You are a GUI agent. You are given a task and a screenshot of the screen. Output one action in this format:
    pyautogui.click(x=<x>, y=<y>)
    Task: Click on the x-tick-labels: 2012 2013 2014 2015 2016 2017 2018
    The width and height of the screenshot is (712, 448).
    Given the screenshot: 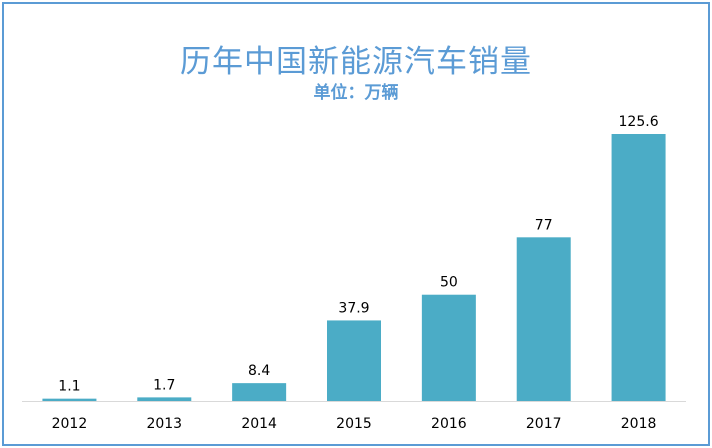 What is the action you would take?
    pyautogui.click(x=354, y=424)
    